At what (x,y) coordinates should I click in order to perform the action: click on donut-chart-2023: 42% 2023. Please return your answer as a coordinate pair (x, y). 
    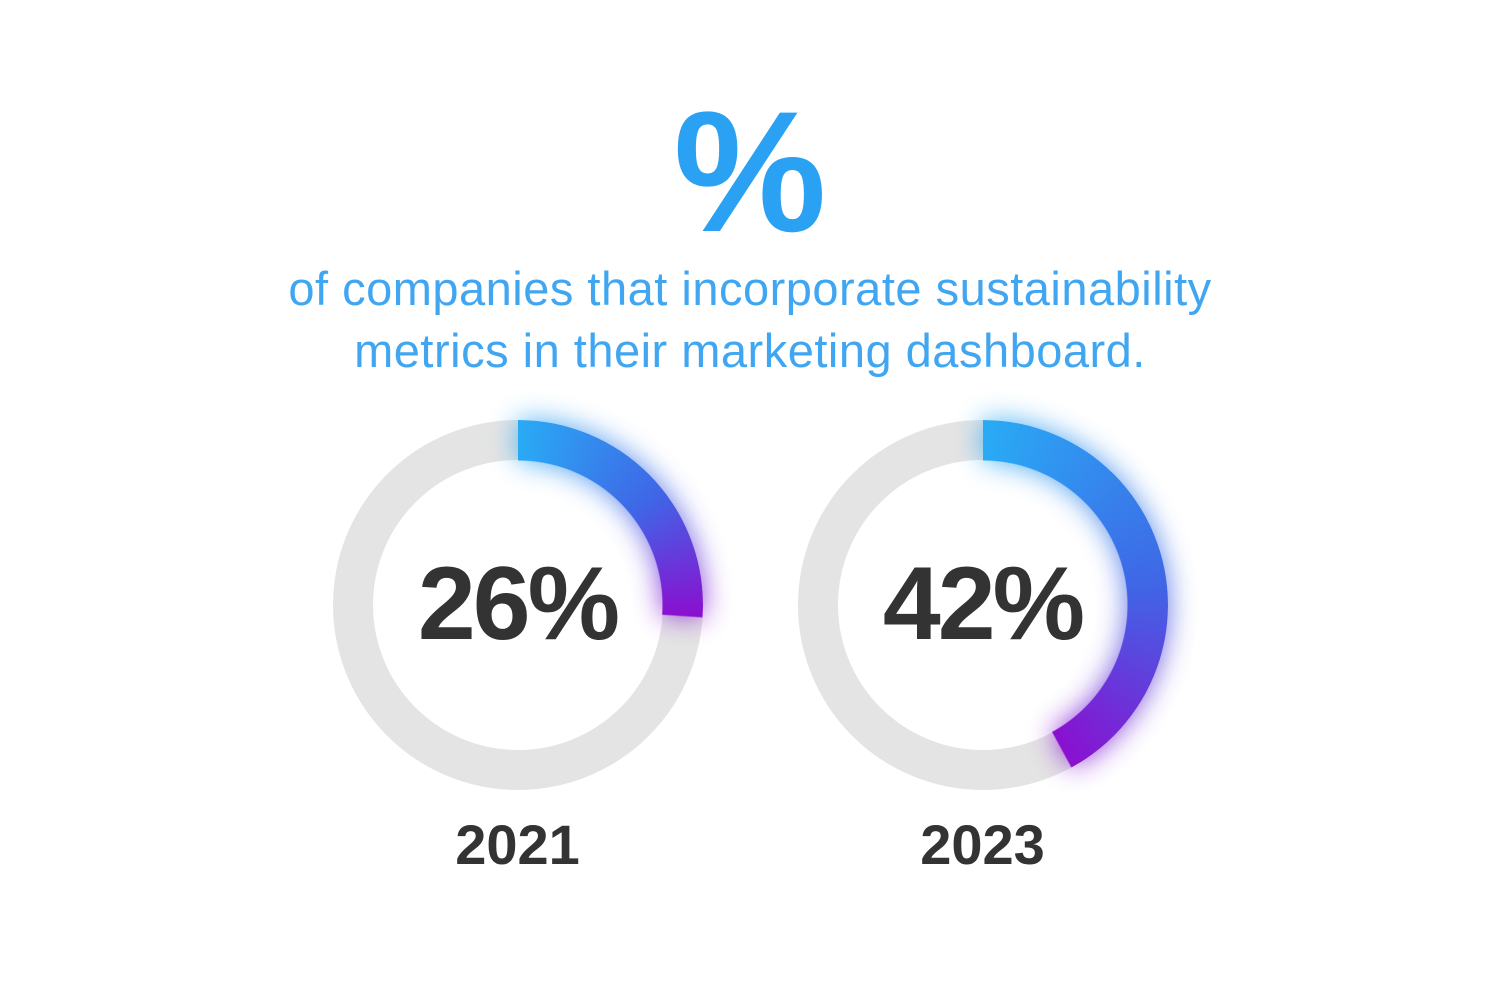
    Looking at the image, I should click on (982, 648).